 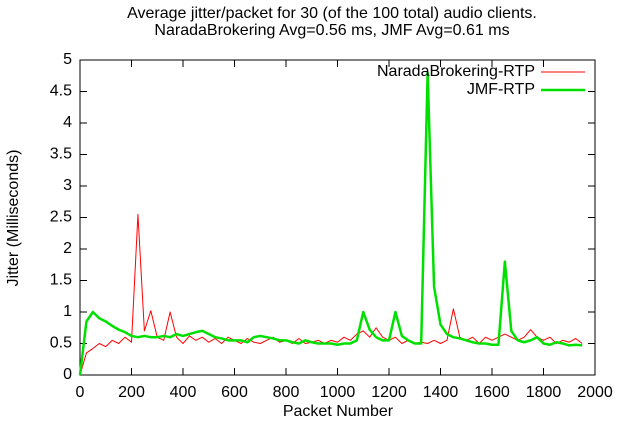 What do you see at coordinates (61, 154) in the screenshot?
I see `y-tick-label: 3.5` at bounding box center [61, 154].